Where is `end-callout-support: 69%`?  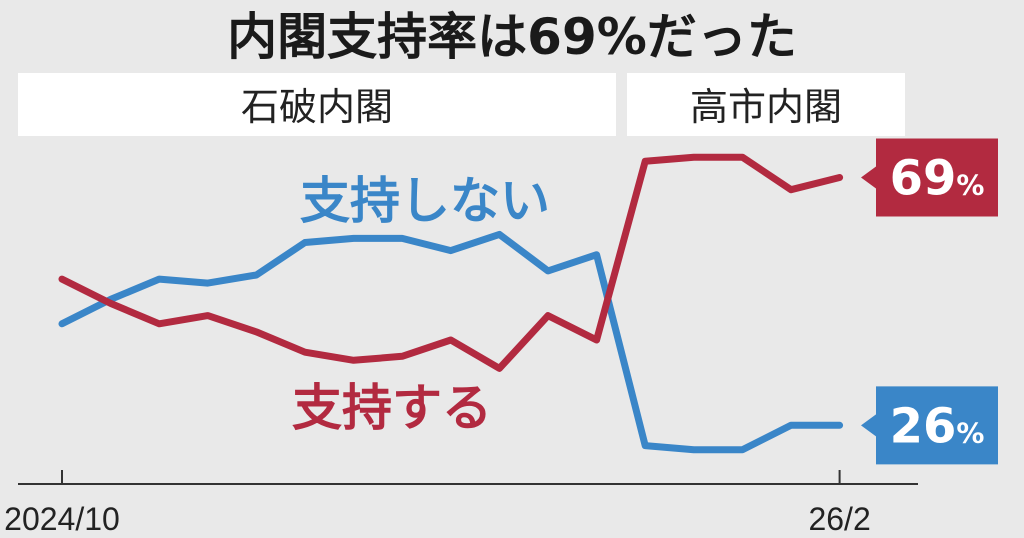
end-callout-support: 69% is located at coordinates (929, 177).